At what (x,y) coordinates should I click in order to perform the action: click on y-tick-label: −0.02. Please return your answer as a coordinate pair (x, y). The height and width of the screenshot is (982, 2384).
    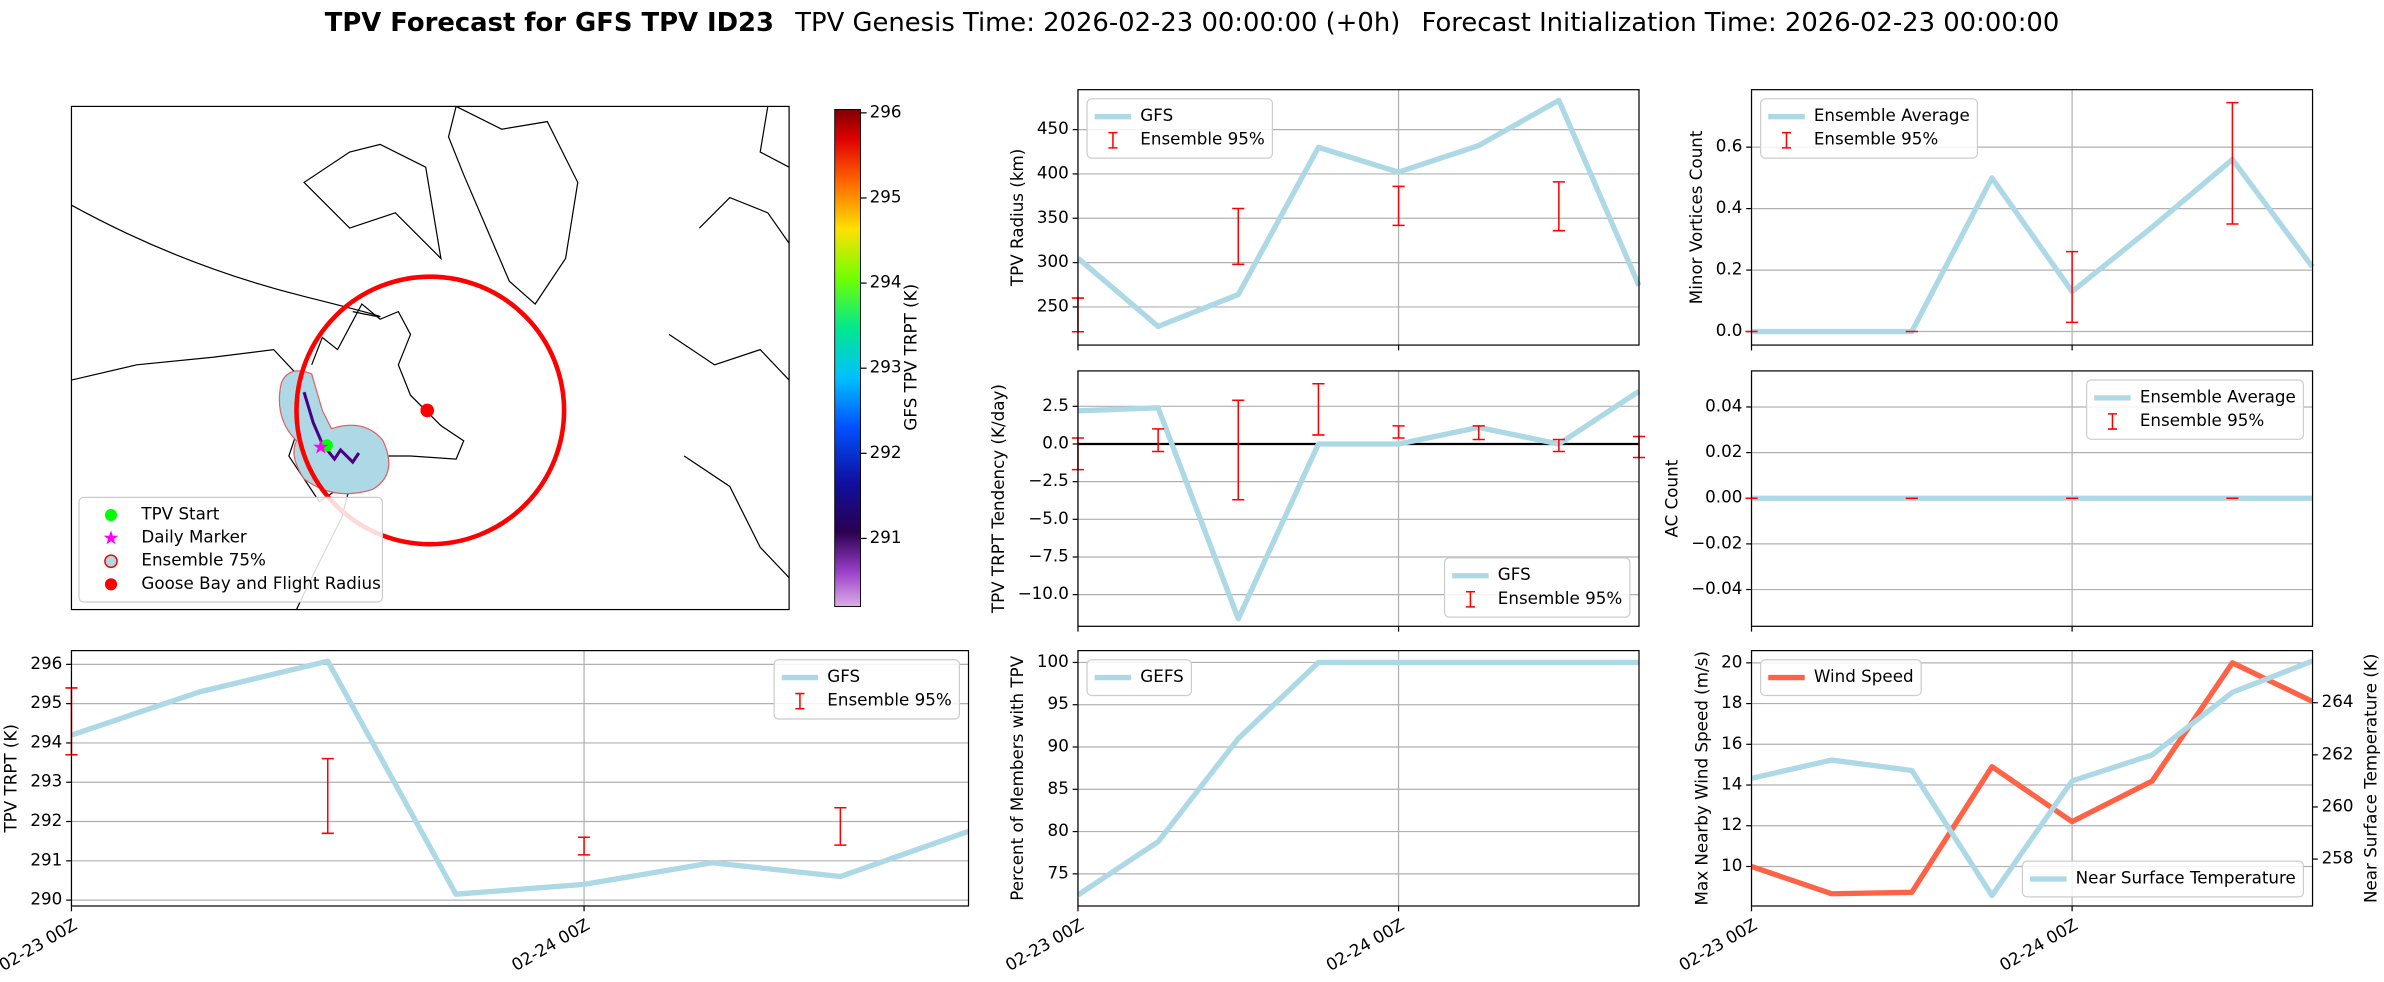
    Looking at the image, I should click on (1716, 542).